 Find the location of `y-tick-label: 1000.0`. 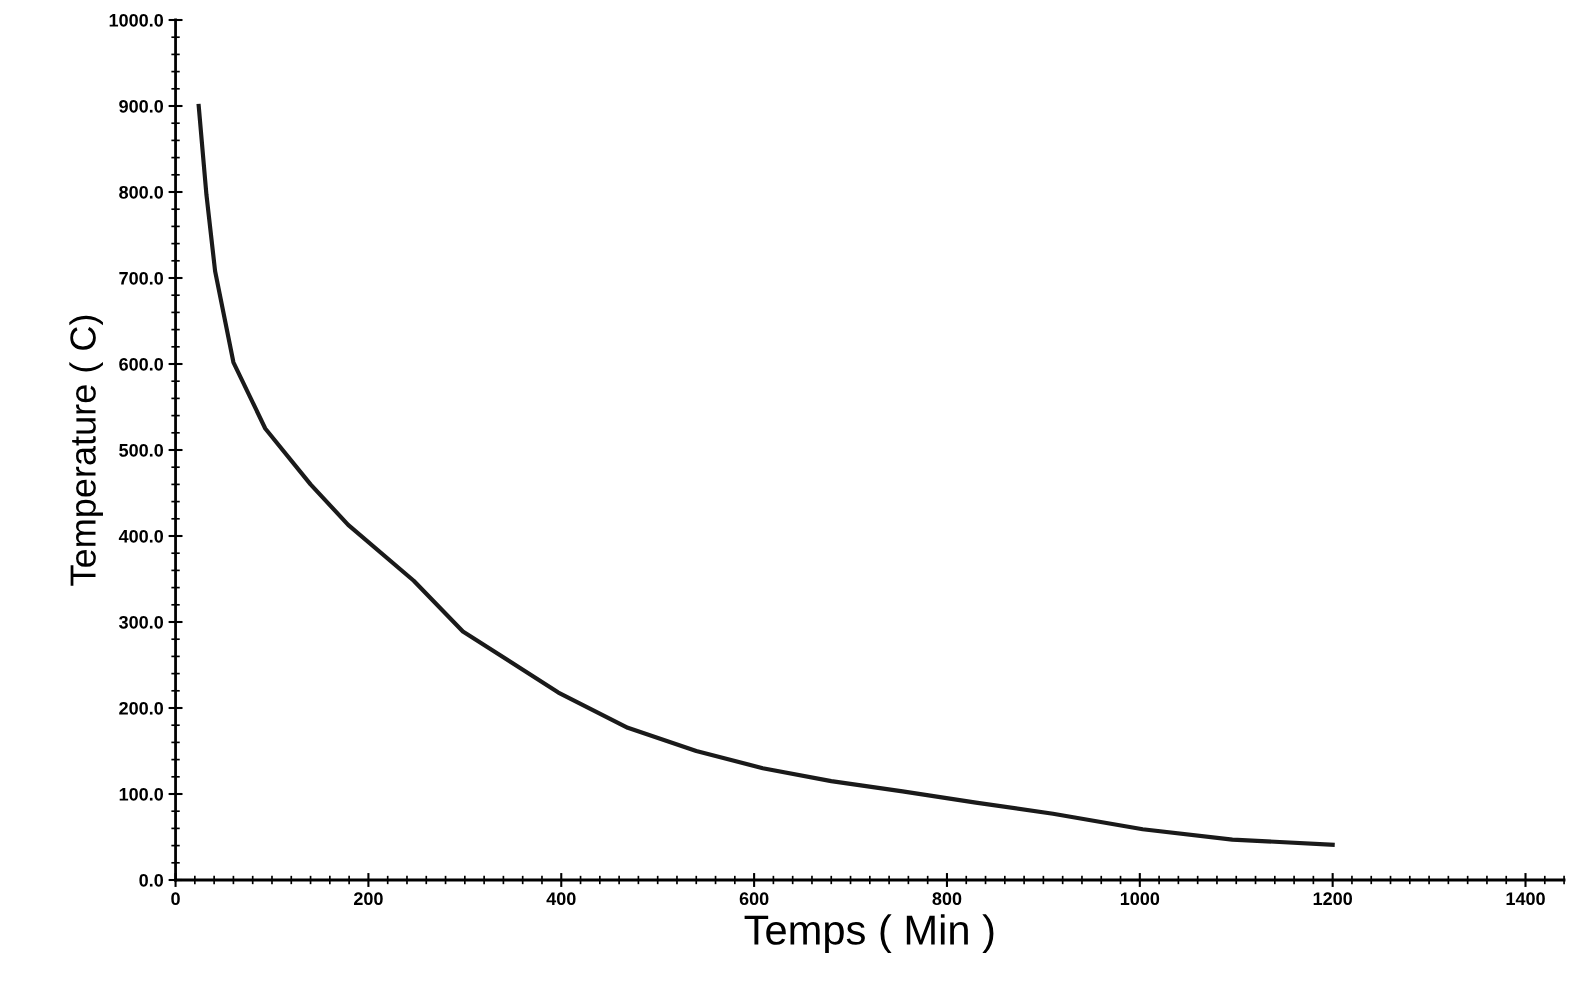

y-tick-label: 1000.0 is located at coordinates (136, 20).